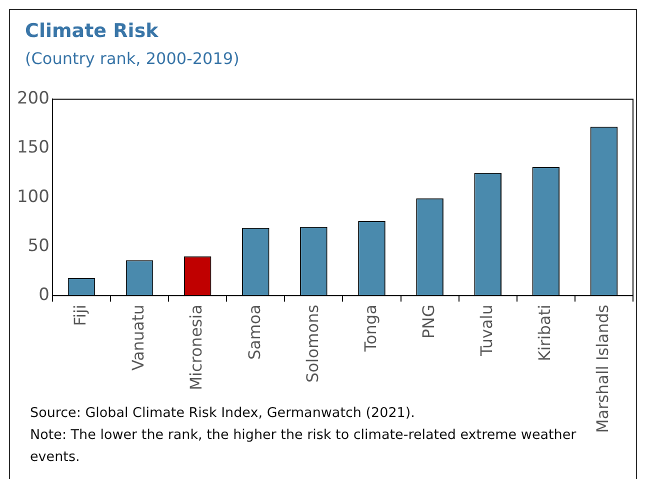 Image resolution: width=645 pixels, height=479 pixels. I want to click on x-tick-label: PNG, so click(428, 321).